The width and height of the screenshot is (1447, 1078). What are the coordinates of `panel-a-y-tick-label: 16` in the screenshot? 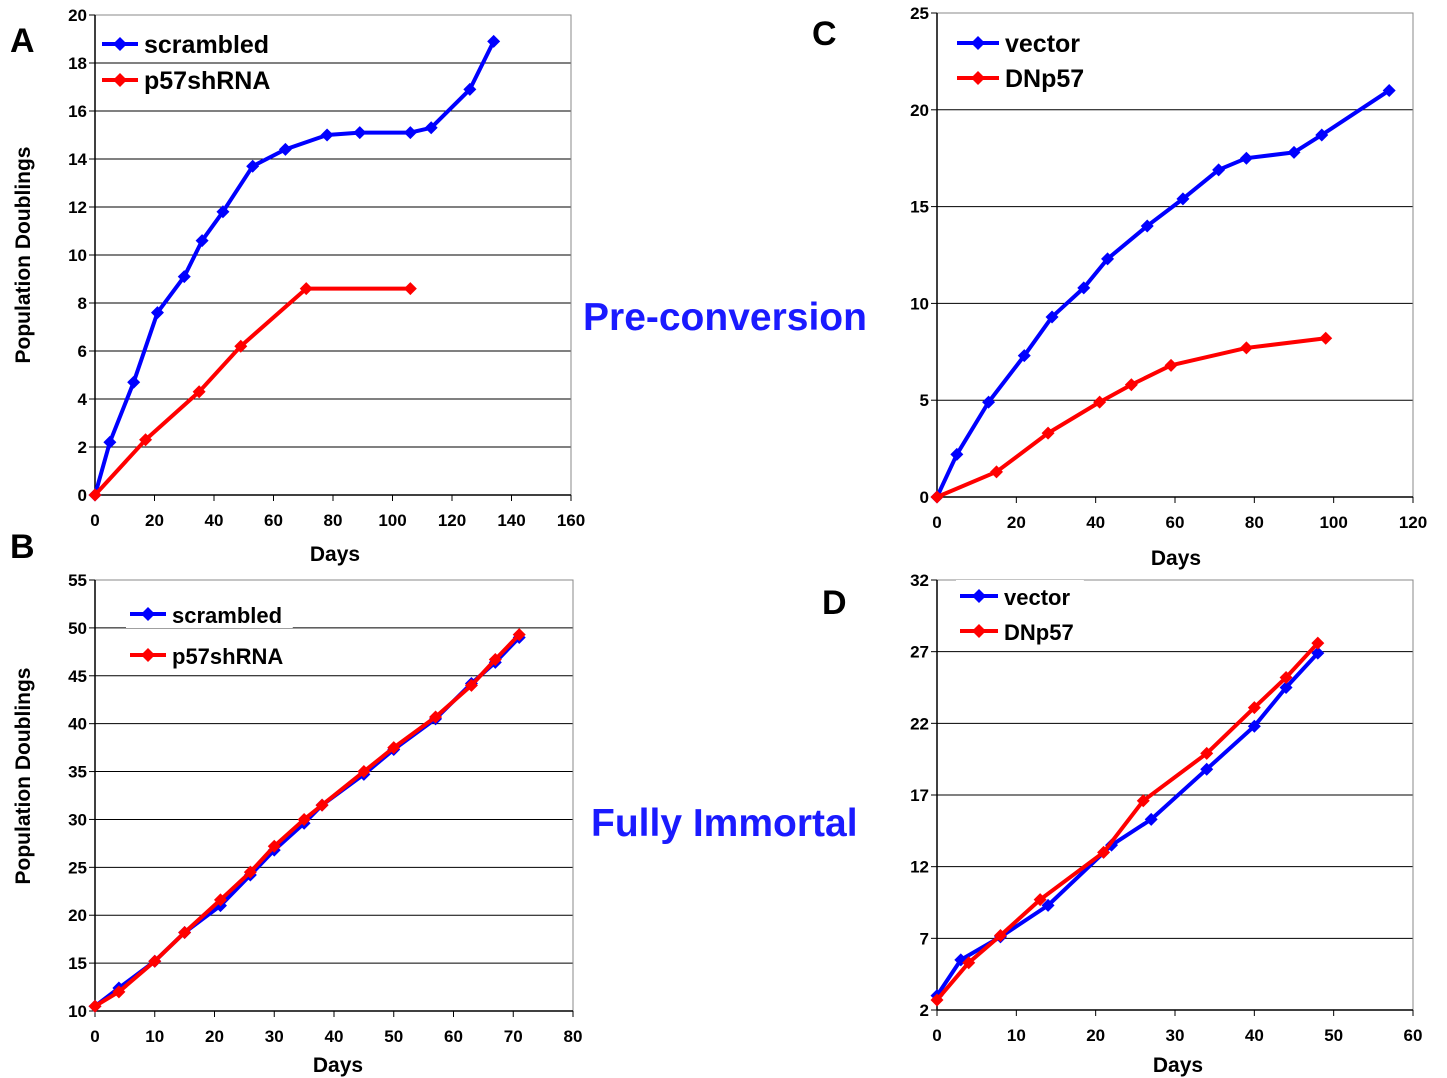 It's located at (77, 111).